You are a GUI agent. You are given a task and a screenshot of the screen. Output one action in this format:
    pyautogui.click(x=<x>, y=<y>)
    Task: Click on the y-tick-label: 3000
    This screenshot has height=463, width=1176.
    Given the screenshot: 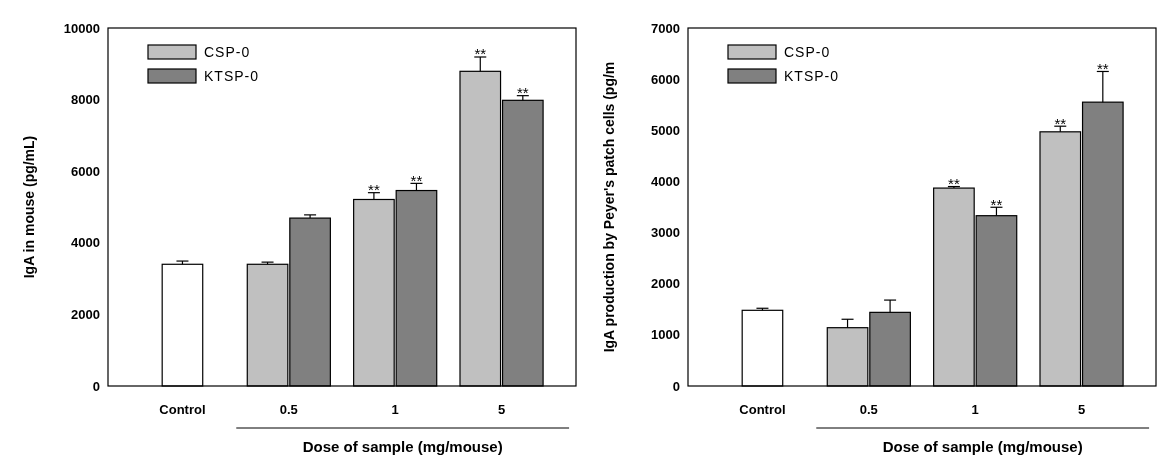 What is the action you would take?
    pyautogui.click(x=665, y=233)
    